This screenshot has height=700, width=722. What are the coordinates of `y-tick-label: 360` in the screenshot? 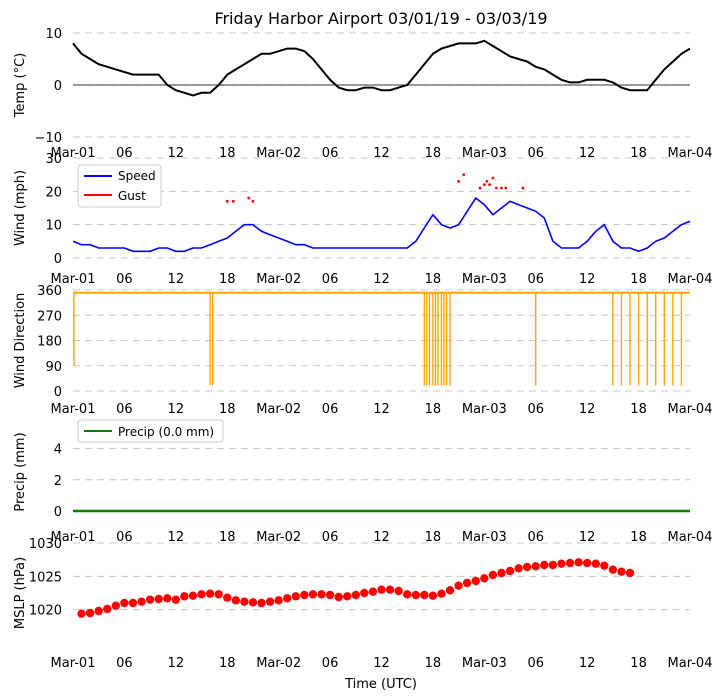 It's located at (49, 291).